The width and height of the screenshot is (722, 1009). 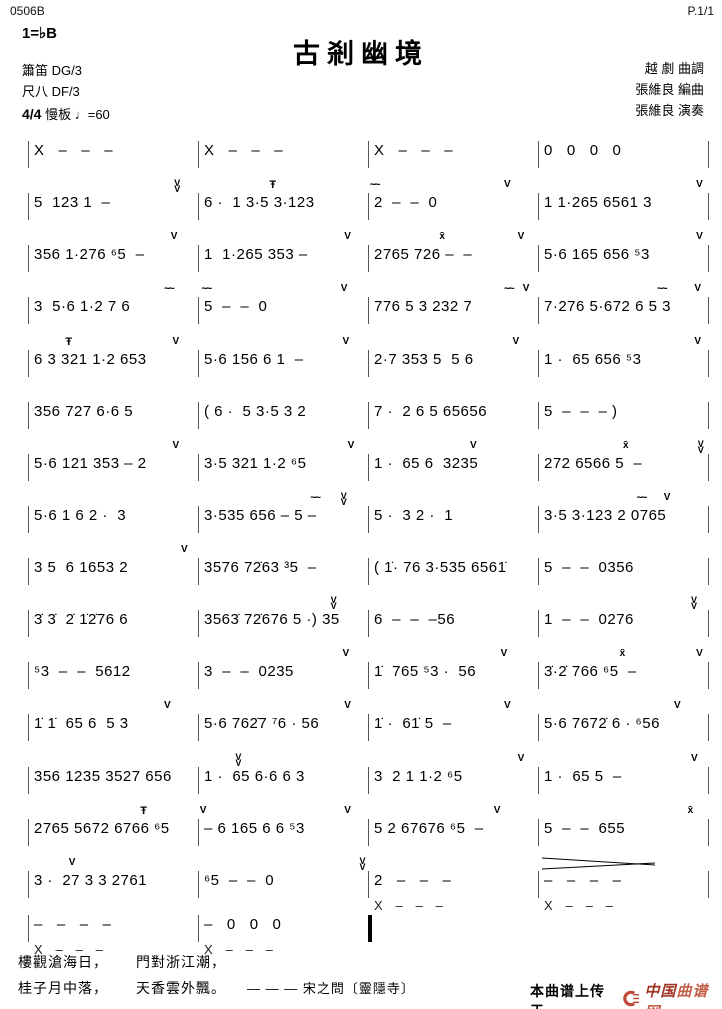 What do you see at coordinates (254, 359) in the screenshot?
I see `notes-line: 5·6 156 6 1 –` at bounding box center [254, 359].